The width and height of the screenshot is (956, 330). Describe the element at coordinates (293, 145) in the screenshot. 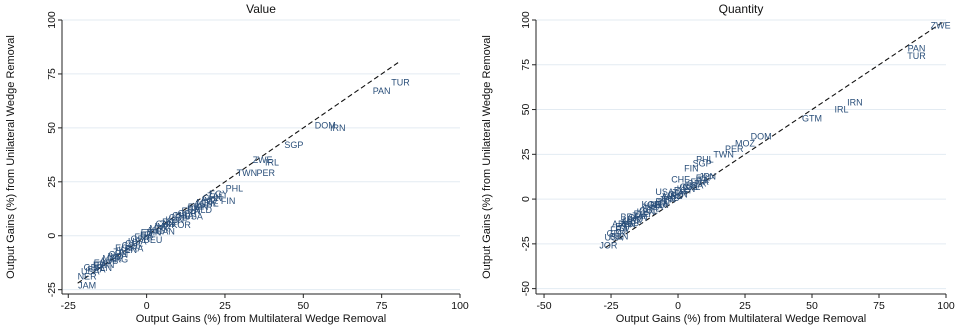

I see `point-label-sgp: SGP` at that location.